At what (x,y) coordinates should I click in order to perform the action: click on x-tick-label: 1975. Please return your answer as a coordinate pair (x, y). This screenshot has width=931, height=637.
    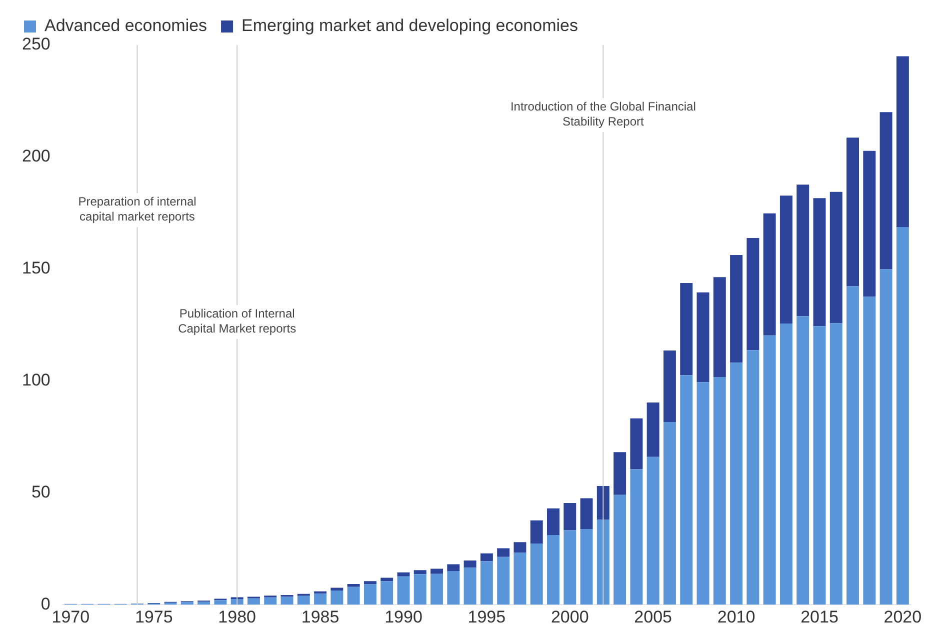
    Looking at the image, I should click on (153, 616).